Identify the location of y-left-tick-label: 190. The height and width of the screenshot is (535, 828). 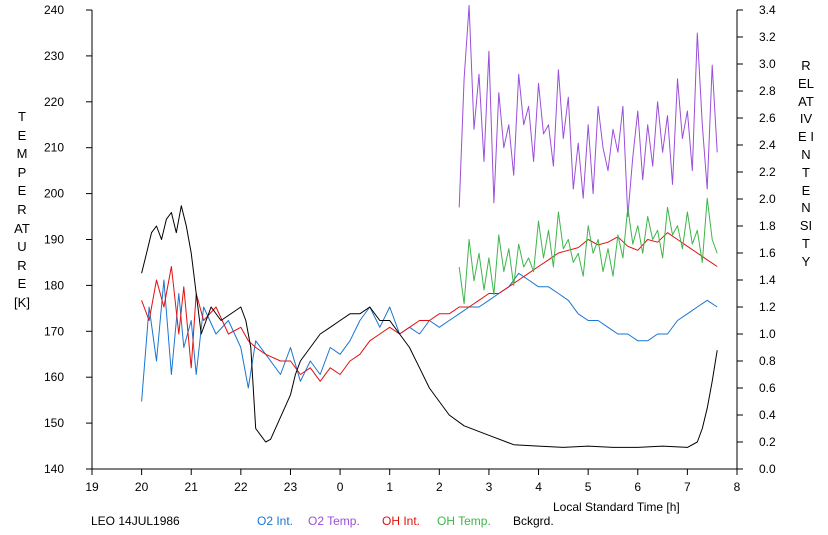
(54, 240).